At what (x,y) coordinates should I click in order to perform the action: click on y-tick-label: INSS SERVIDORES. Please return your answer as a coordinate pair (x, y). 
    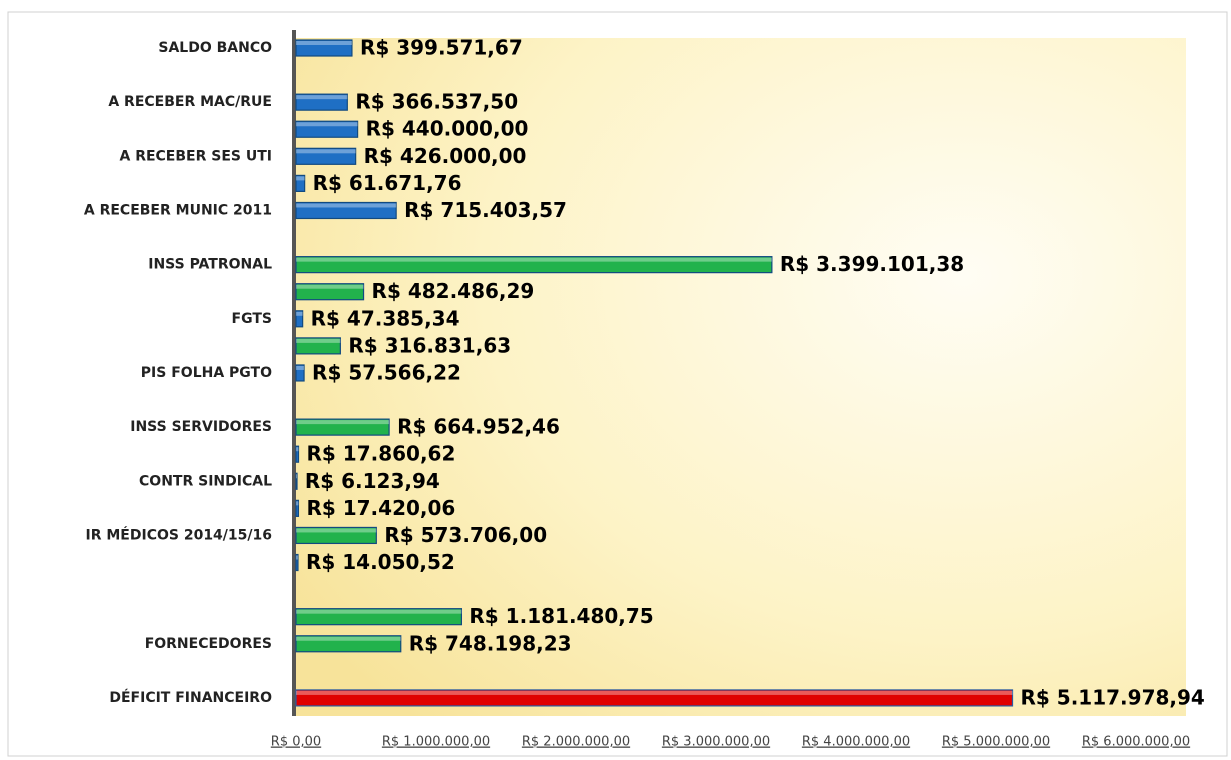
    Looking at the image, I should click on (201, 427).